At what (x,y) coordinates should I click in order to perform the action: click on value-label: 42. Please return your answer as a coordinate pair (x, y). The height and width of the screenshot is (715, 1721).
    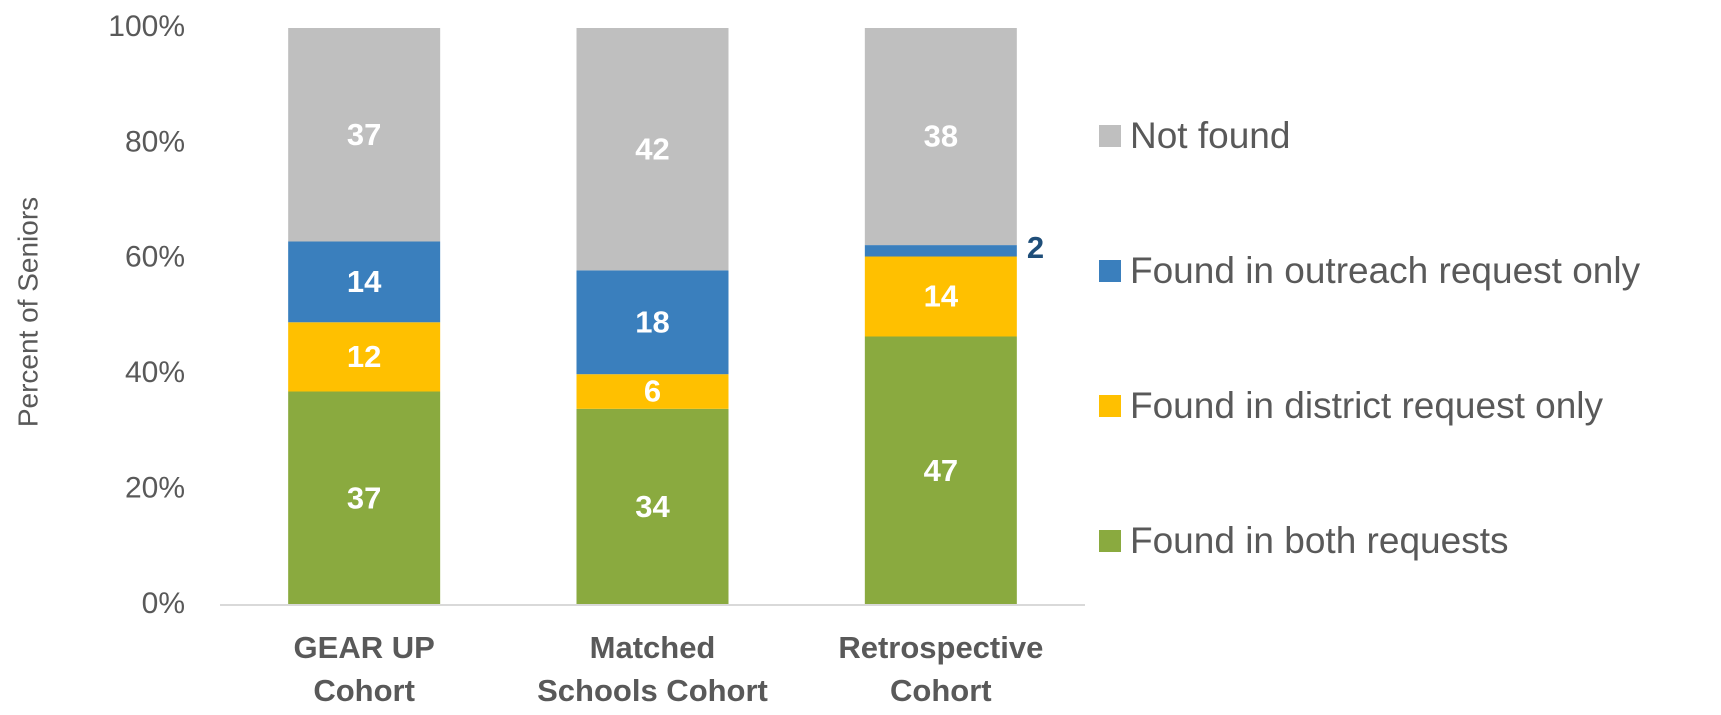
    Looking at the image, I should click on (652, 148).